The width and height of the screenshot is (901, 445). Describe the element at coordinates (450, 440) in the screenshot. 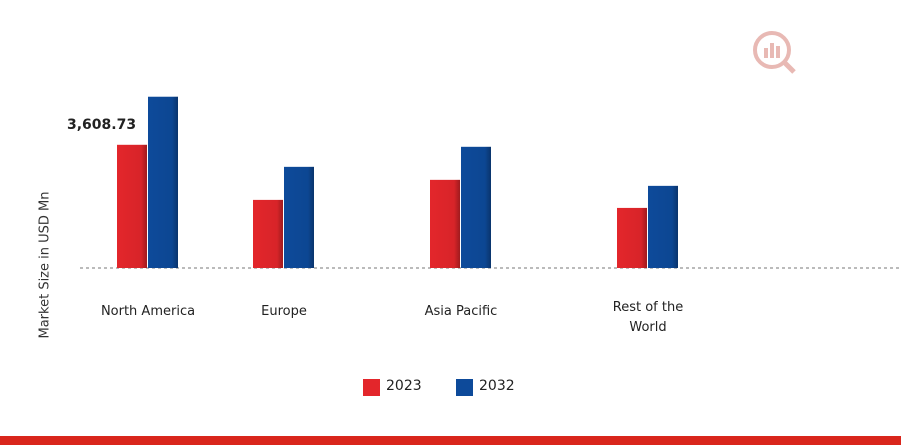

I see `footer-bar` at that location.